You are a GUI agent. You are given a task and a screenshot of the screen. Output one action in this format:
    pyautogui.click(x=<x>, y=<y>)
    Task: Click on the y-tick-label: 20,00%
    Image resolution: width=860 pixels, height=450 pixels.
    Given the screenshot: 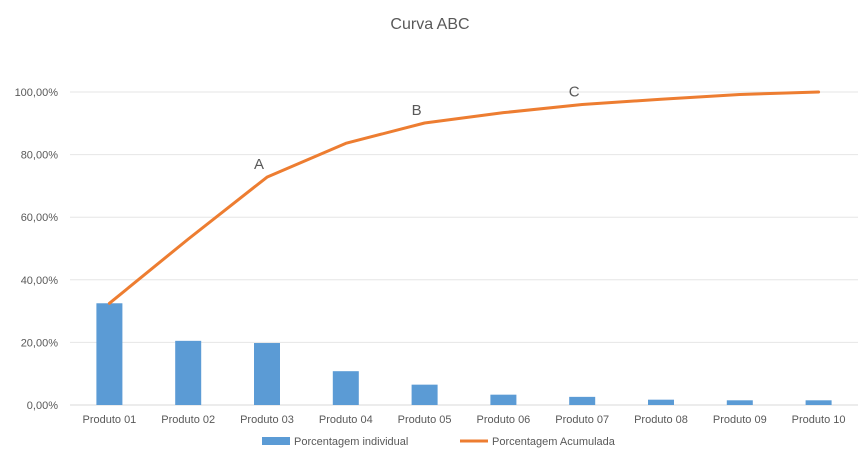 What is the action you would take?
    pyautogui.click(x=40, y=343)
    